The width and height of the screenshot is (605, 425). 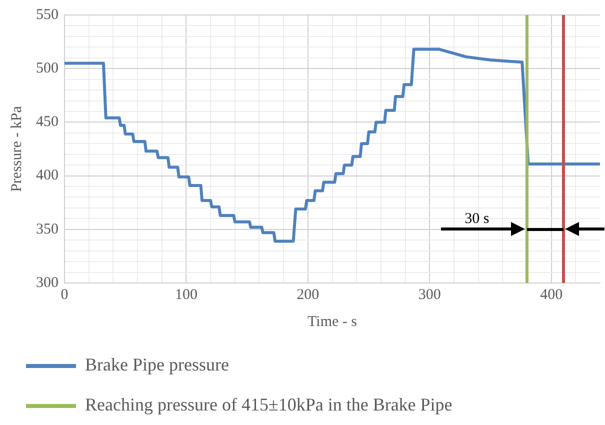 I want to click on y-tick-label: 350, so click(x=47, y=229).